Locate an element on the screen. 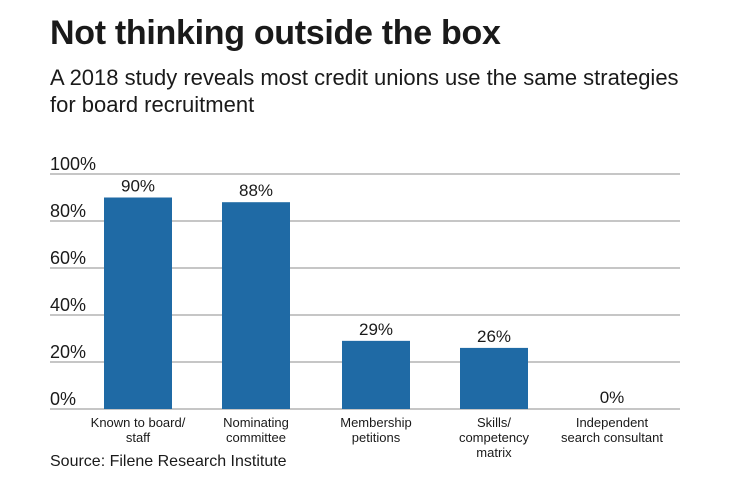 Image resolution: width=740 pixels, height=482 pixels. category-label-line: Membership is located at coordinates (376, 422).